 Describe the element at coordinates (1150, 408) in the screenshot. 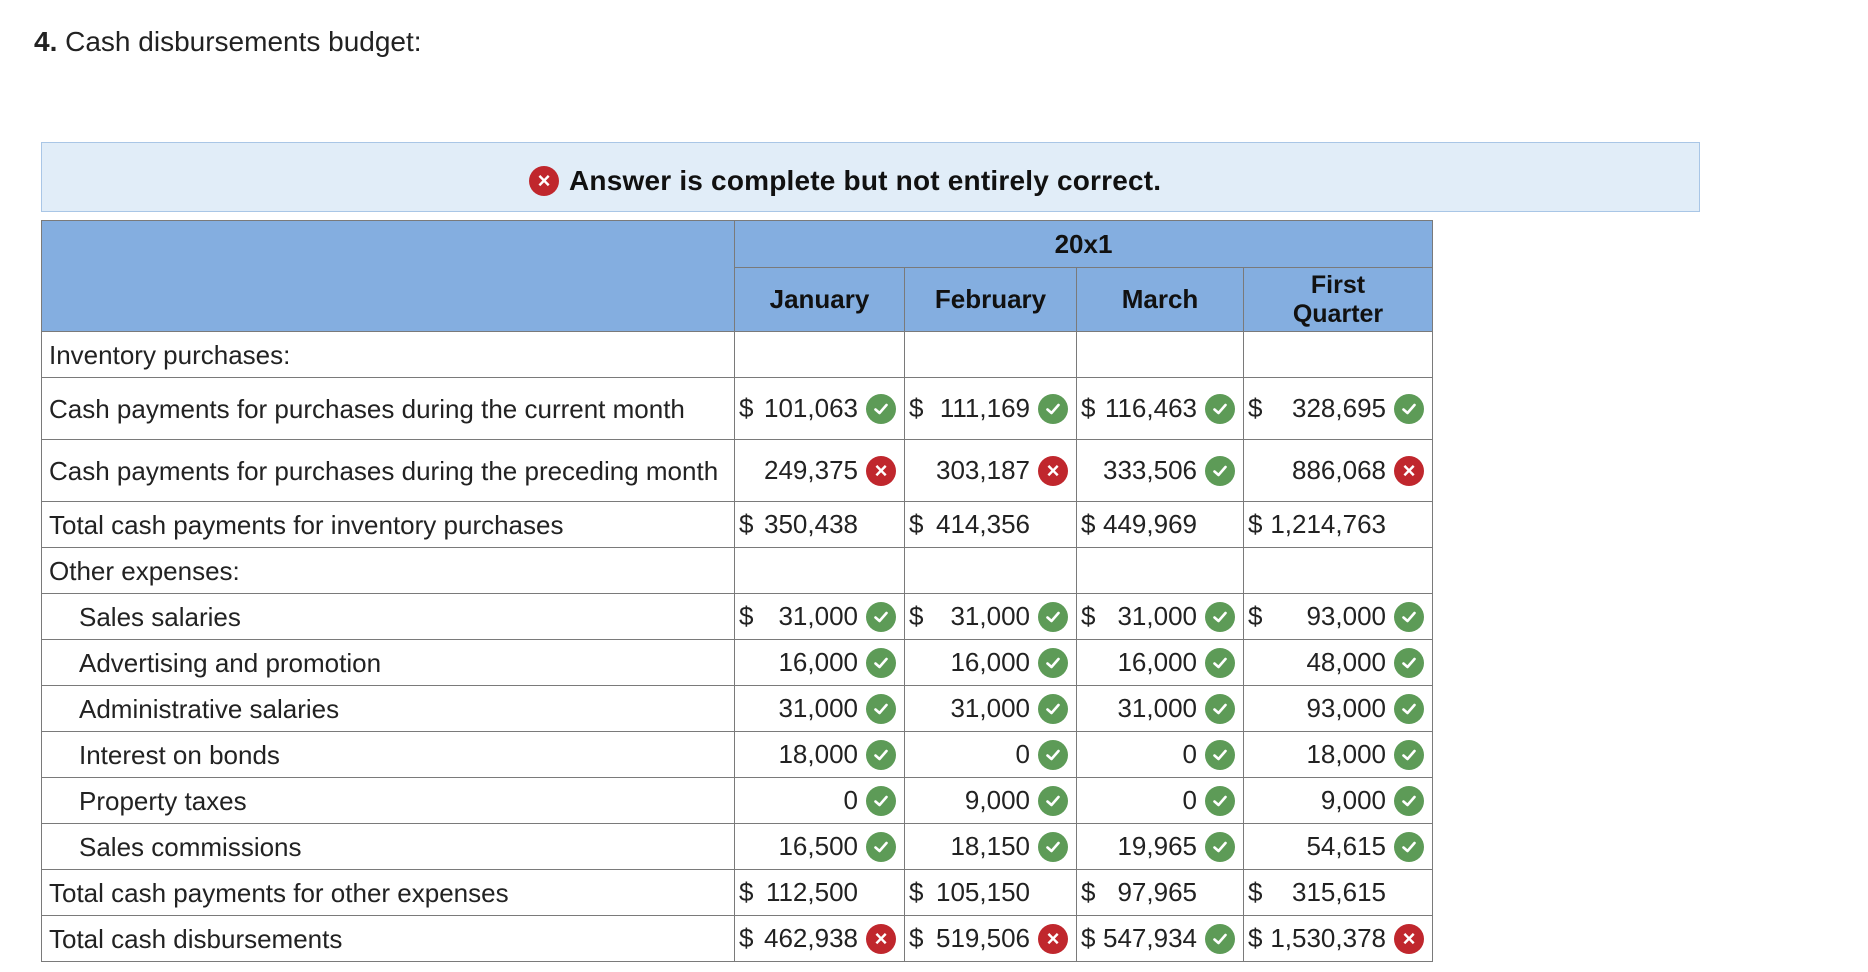

I see `cell-value: 116,463` at that location.